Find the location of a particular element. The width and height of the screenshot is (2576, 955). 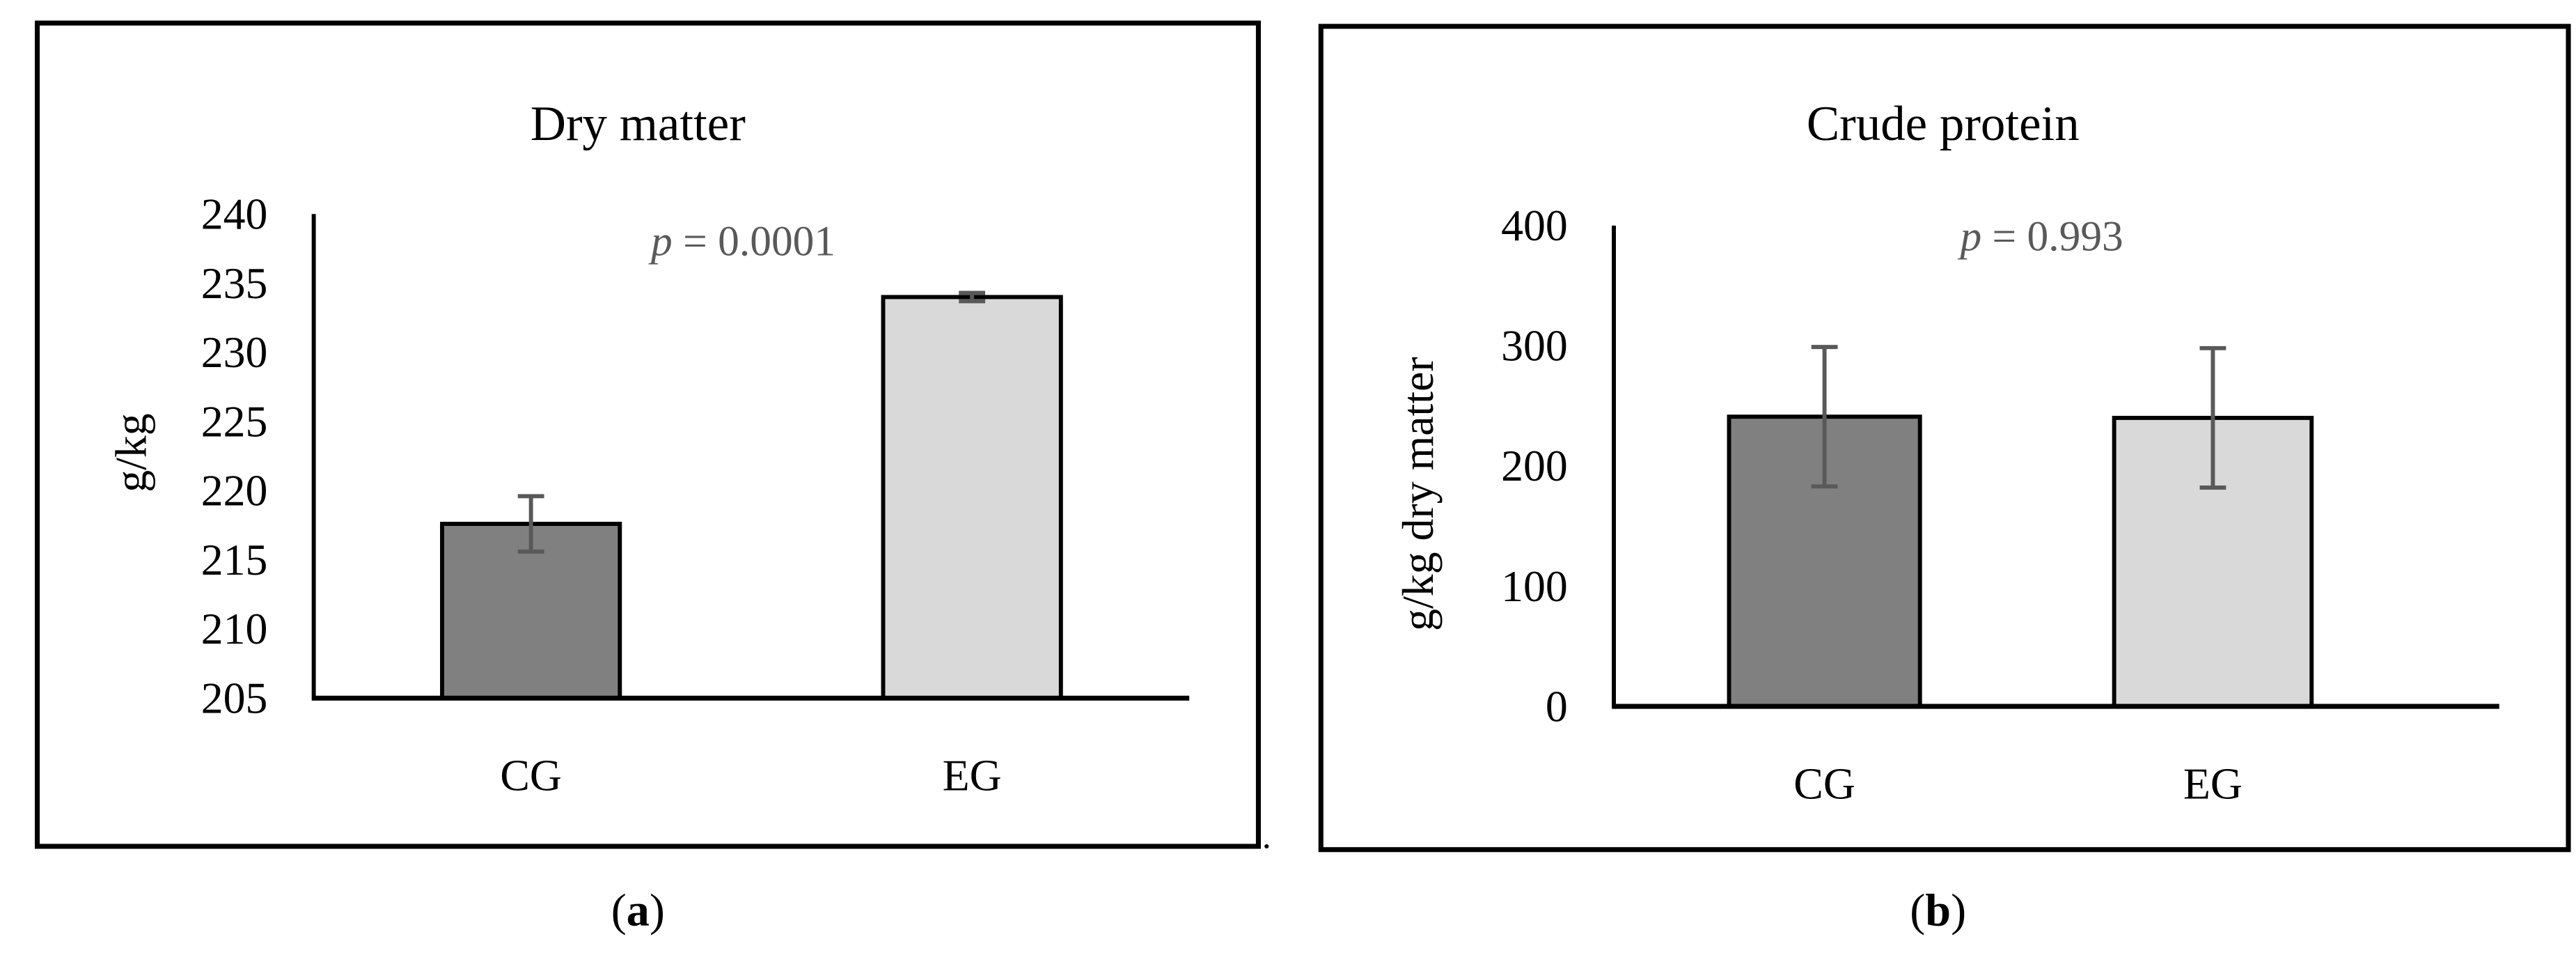

y-tick-label: 100 is located at coordinates (1534, 586).